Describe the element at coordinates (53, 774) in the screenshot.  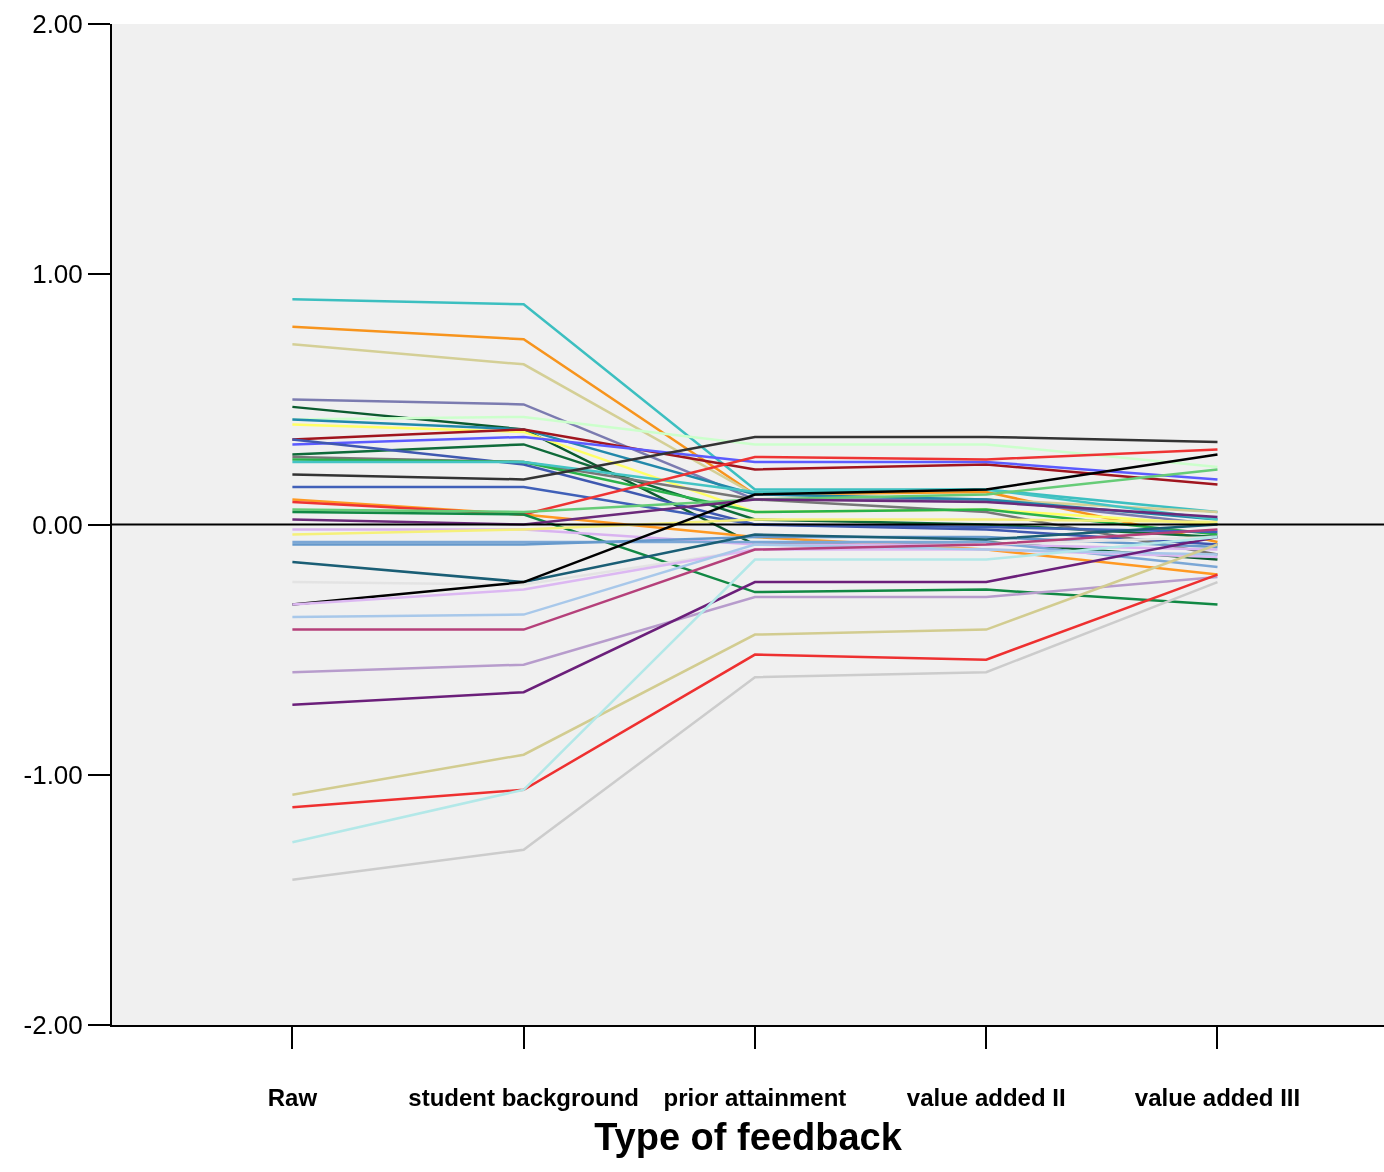
I see `y-tick-label: -1.00` at that location.